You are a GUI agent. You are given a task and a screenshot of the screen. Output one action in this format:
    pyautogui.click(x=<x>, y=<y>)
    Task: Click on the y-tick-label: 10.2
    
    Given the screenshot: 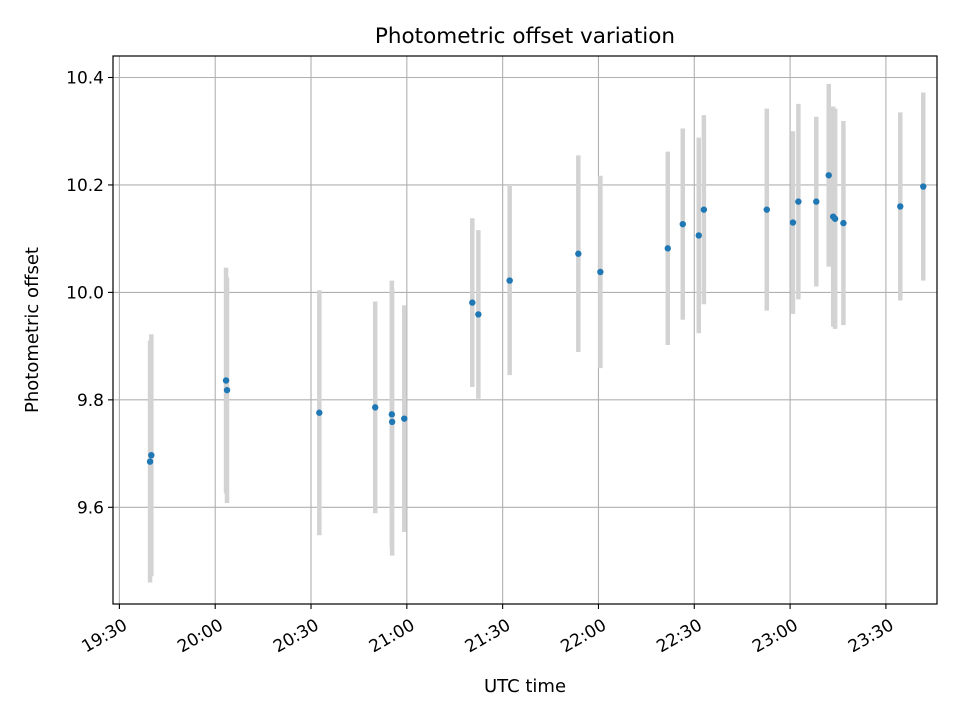 What is the action you would take?
    pyautogui.click(x=85, y=186)
    